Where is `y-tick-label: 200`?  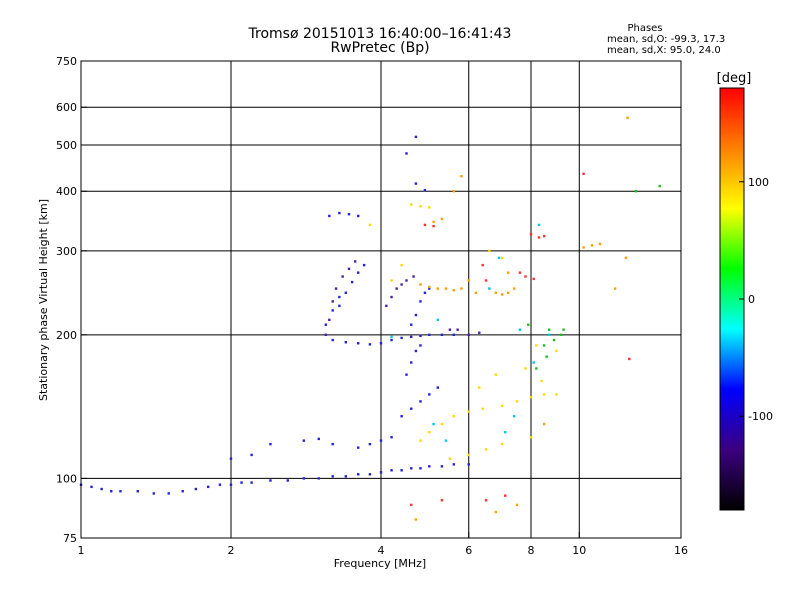 y-tick-label: 200 is located at coordinates (66, 335).